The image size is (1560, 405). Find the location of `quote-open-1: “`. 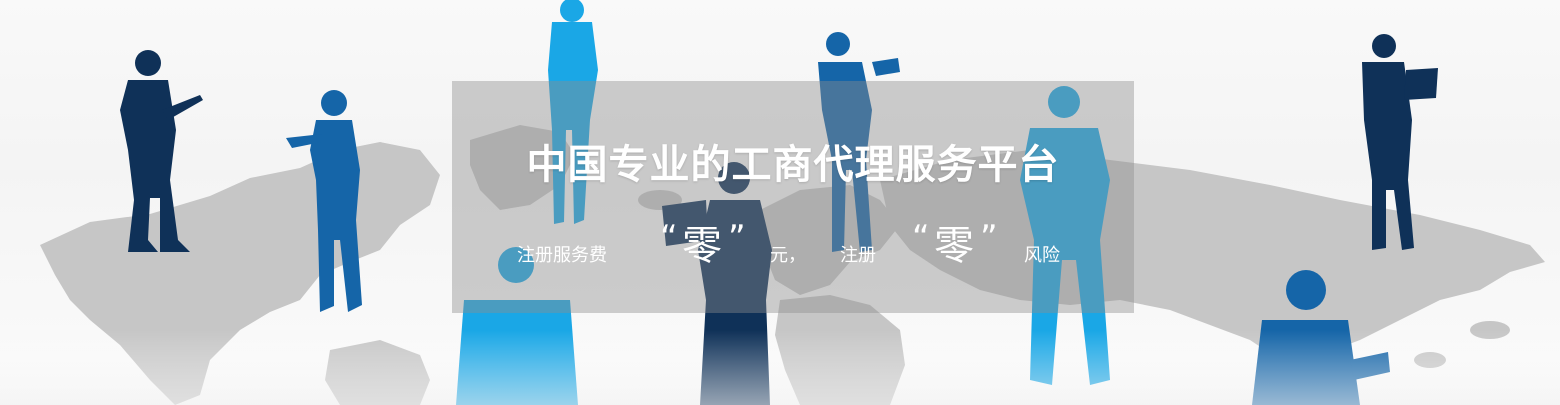

quote-open-1: “ is located at coordinates (669, 238).